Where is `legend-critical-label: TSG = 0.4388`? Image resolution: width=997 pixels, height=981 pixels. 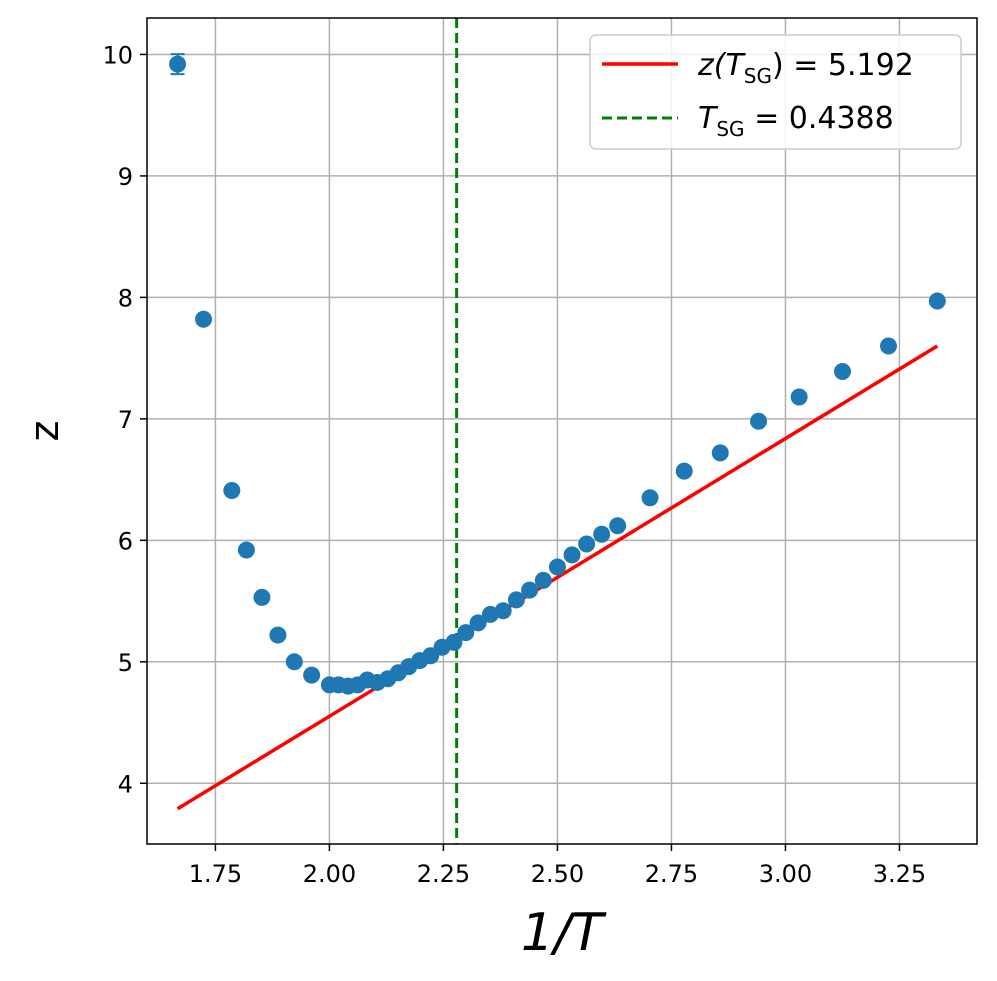 legend-critical-label: TSG = 0.4388 is located at coordinates (796, 121).